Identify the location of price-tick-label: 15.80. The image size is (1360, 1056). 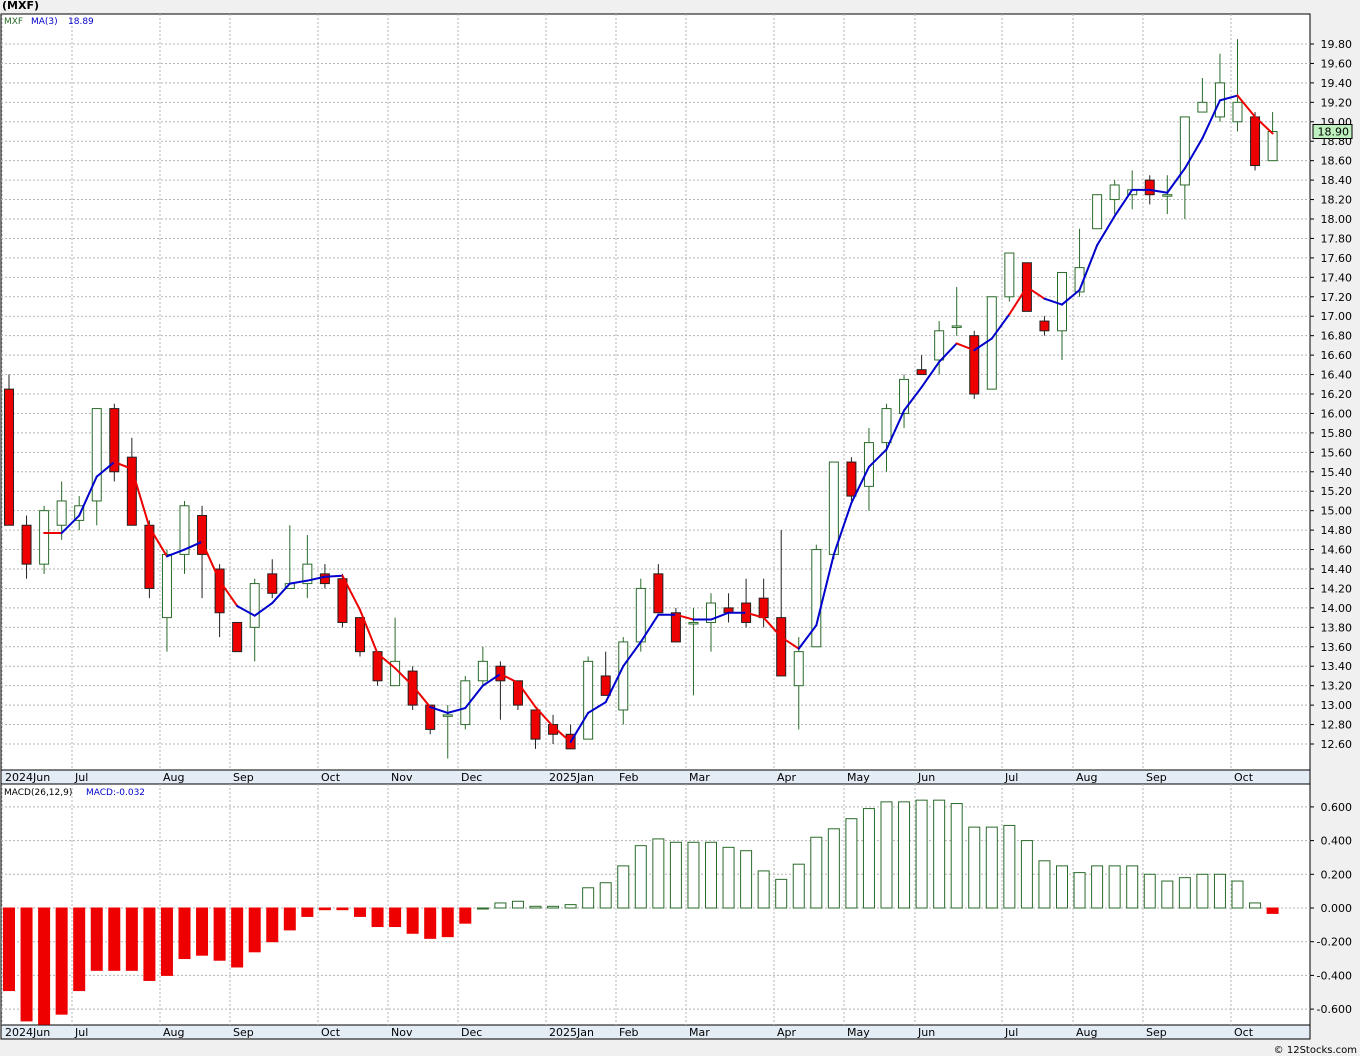
(1337, 433).